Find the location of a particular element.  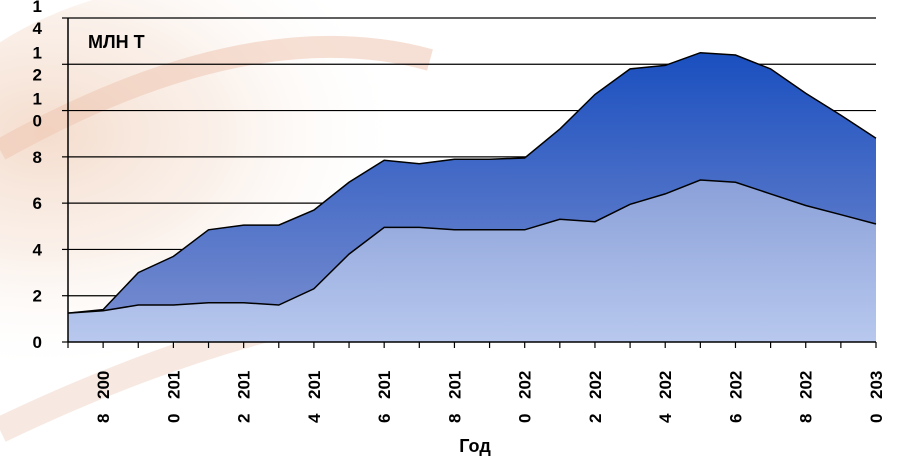

svg-text: 2008 is located at coordinates (103, 397).